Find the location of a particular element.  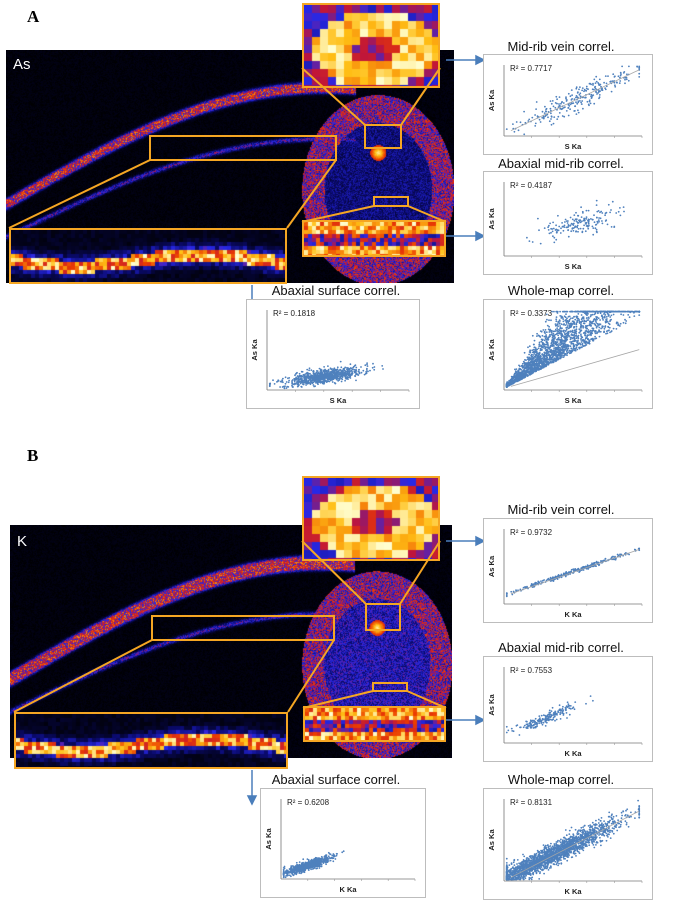

midrib-vein-inset is located at coordinates (371, 45).